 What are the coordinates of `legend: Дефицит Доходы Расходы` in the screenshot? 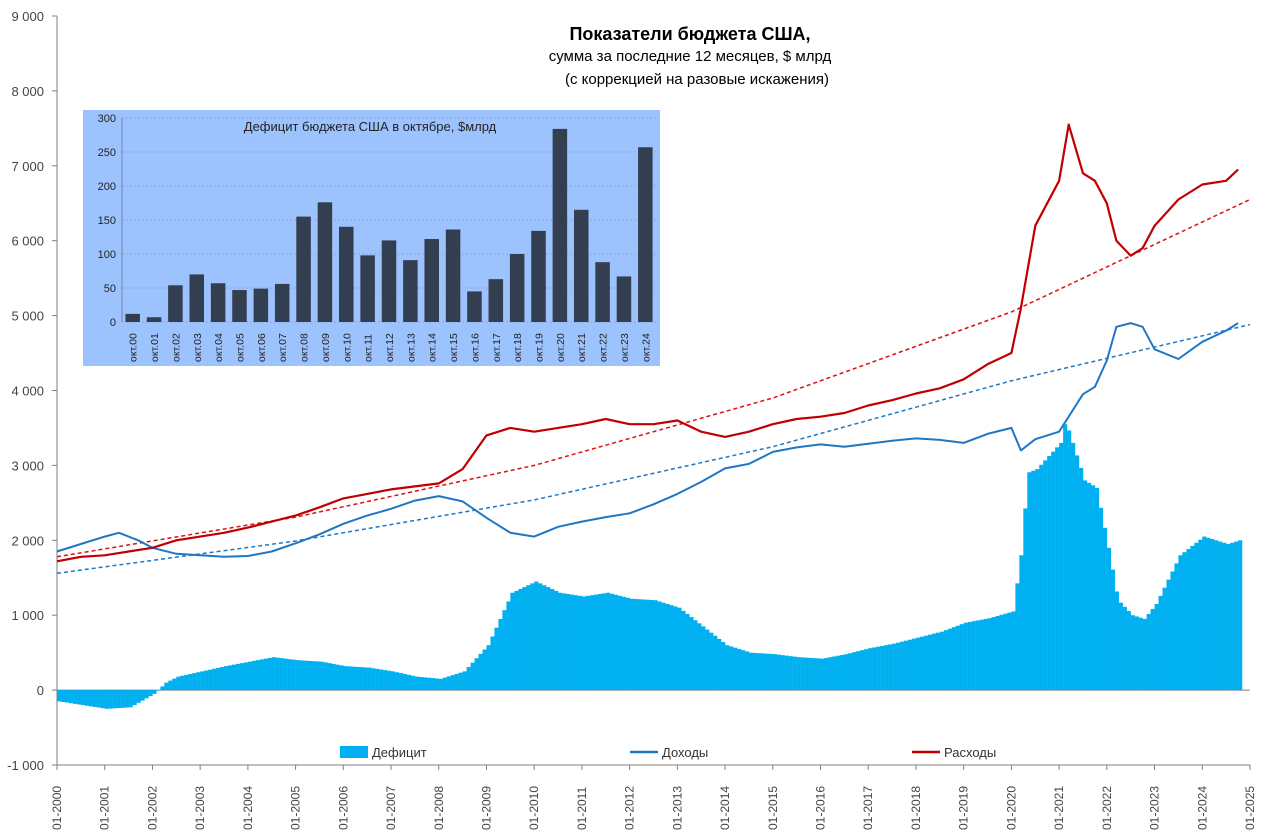 It's located at (668, 752).